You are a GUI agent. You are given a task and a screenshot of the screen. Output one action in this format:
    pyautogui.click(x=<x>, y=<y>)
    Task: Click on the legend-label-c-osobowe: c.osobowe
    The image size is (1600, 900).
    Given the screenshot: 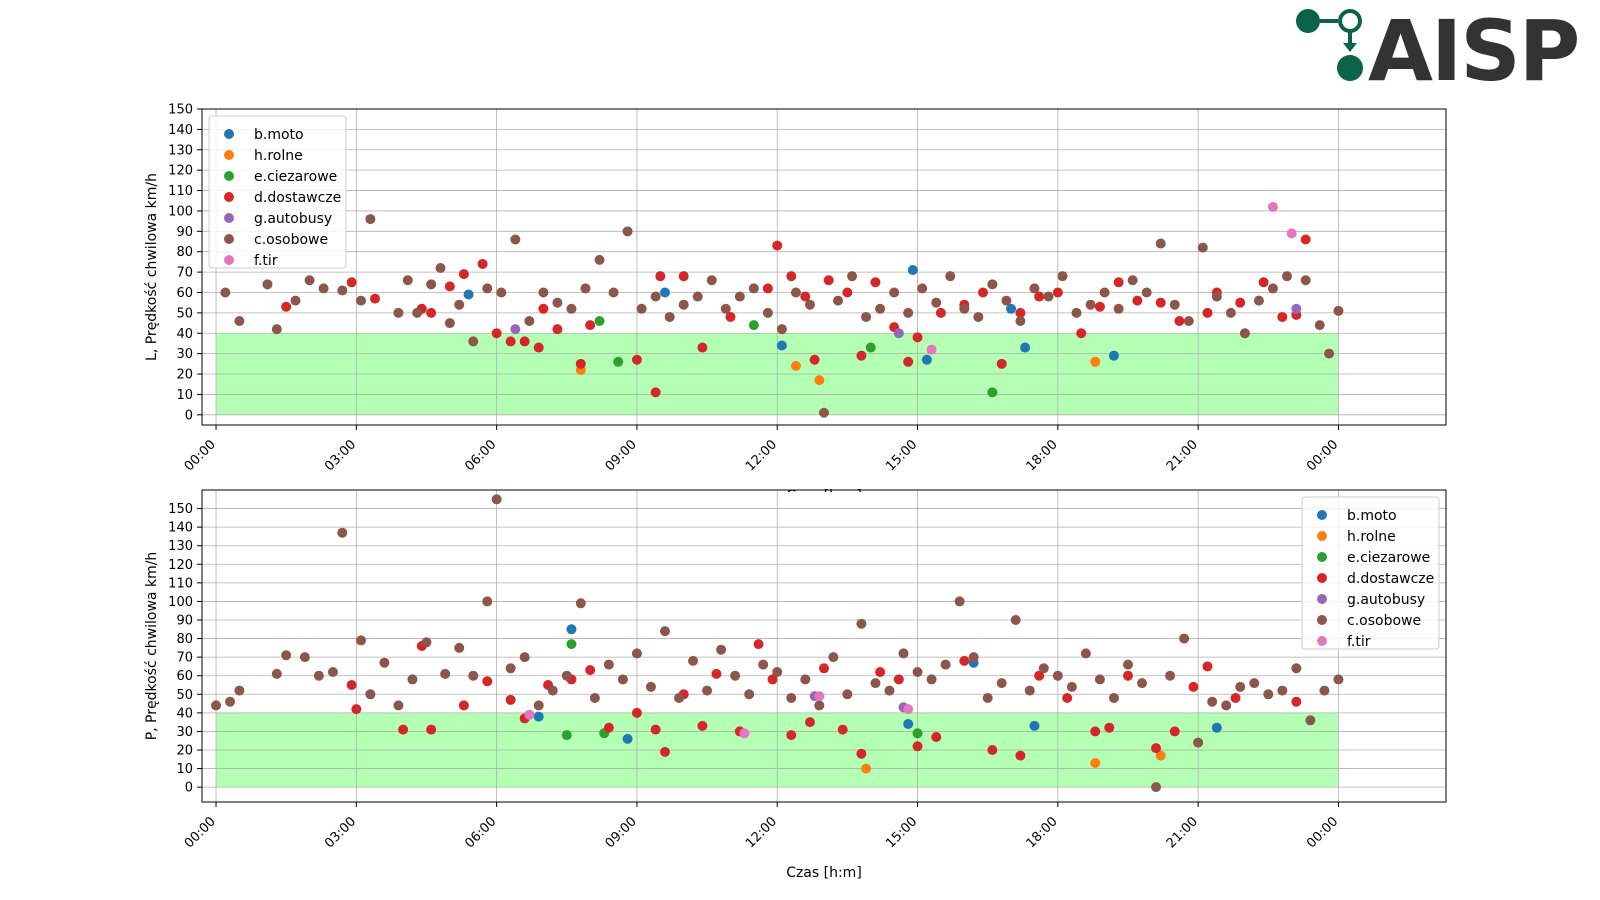 What is the action you would take?
    pyautogui.click(x=291, y=240)
    